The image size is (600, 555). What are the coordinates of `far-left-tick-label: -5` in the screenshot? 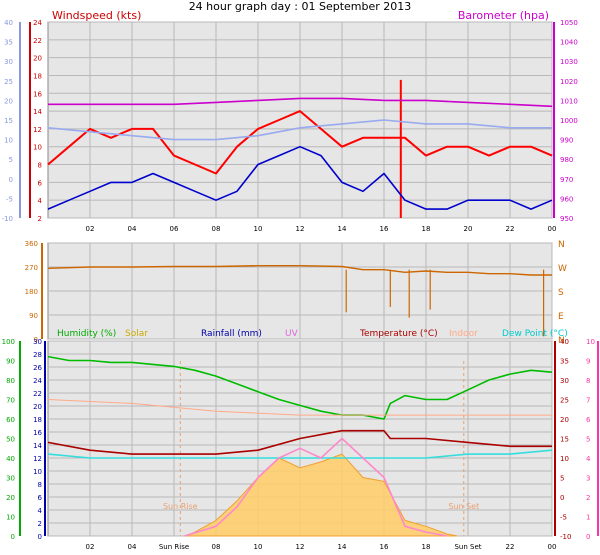 It's located at (9, 199).